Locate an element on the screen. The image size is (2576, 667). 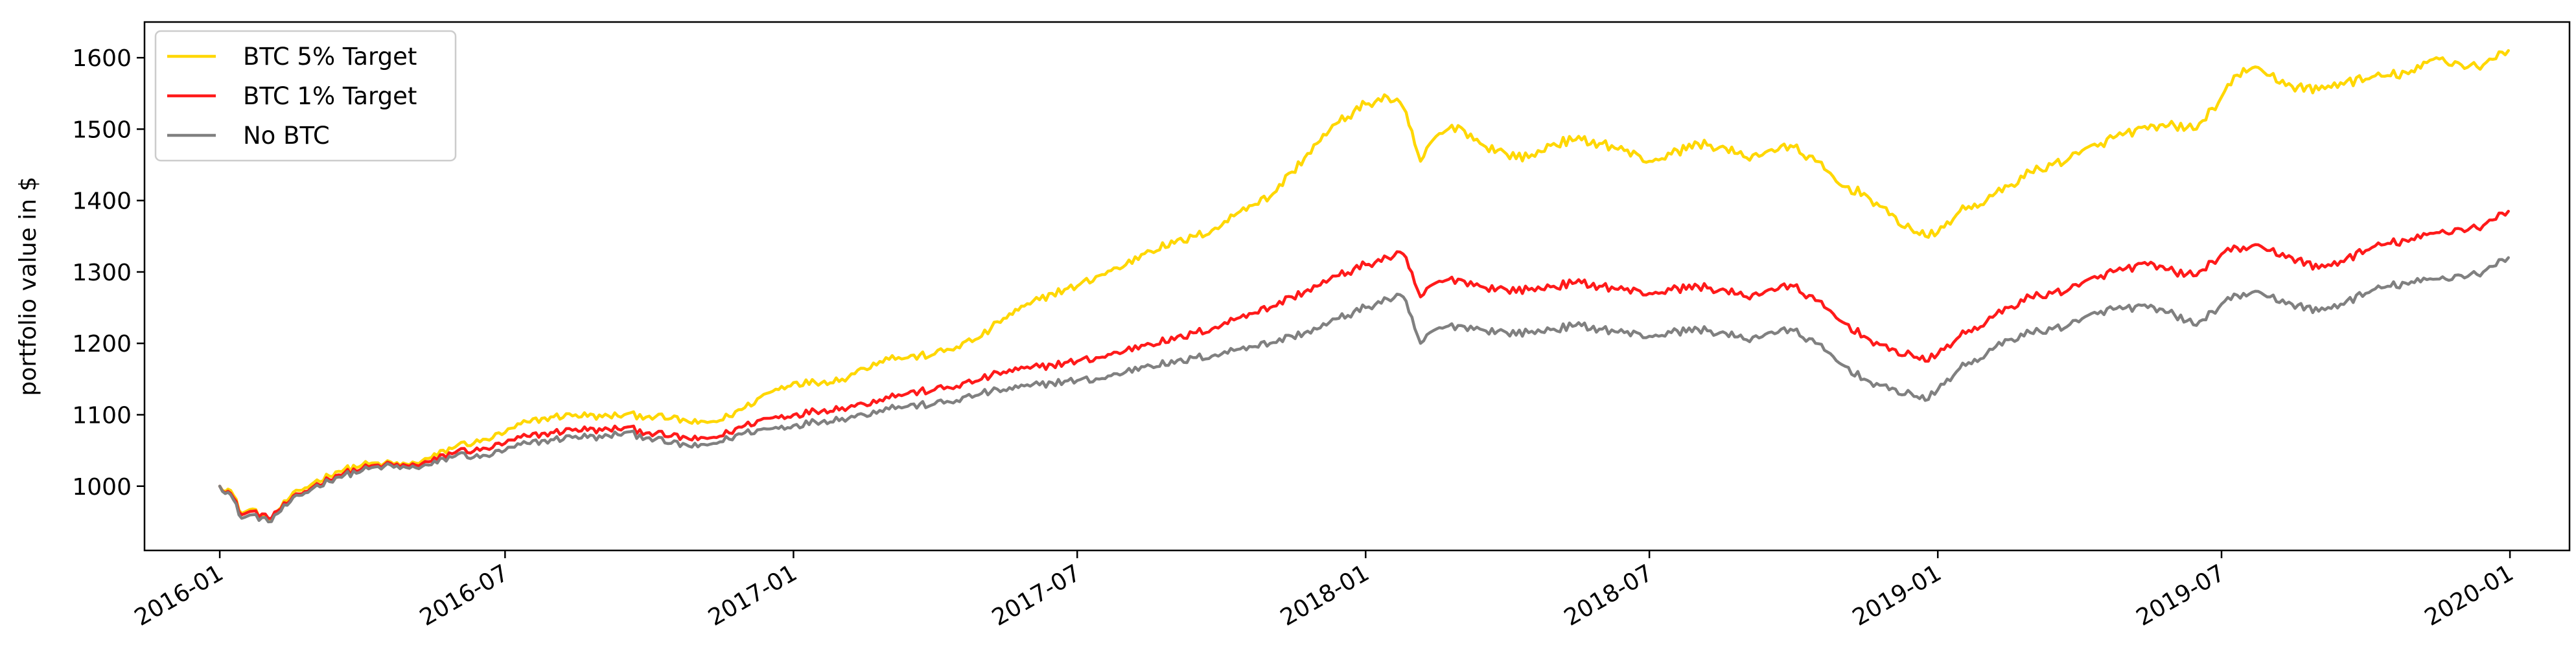
y-tick-label: 1400 is located at coordinates (102, 202).